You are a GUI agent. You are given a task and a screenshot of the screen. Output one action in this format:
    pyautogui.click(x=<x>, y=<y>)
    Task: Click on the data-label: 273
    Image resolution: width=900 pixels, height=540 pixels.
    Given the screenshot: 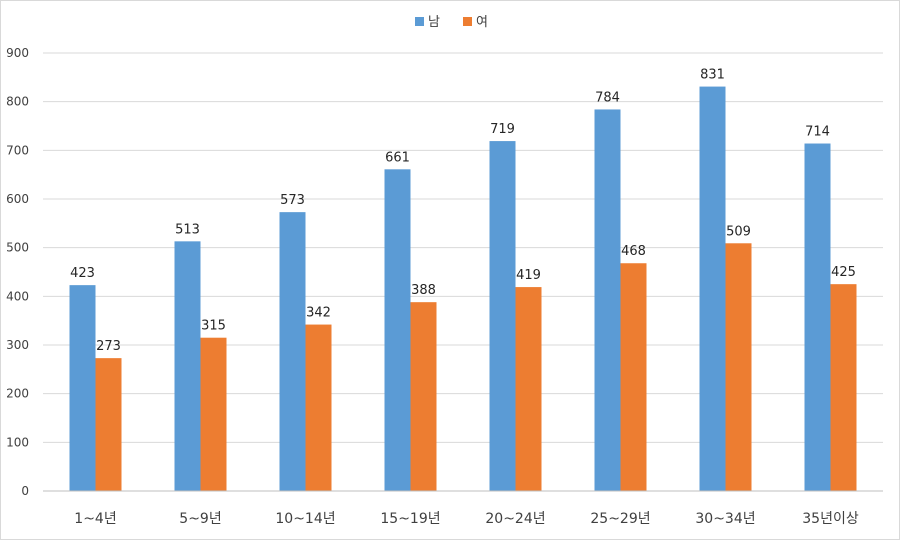 What is the action you would take?
    pyautogui.click(x=108, y=346)
    